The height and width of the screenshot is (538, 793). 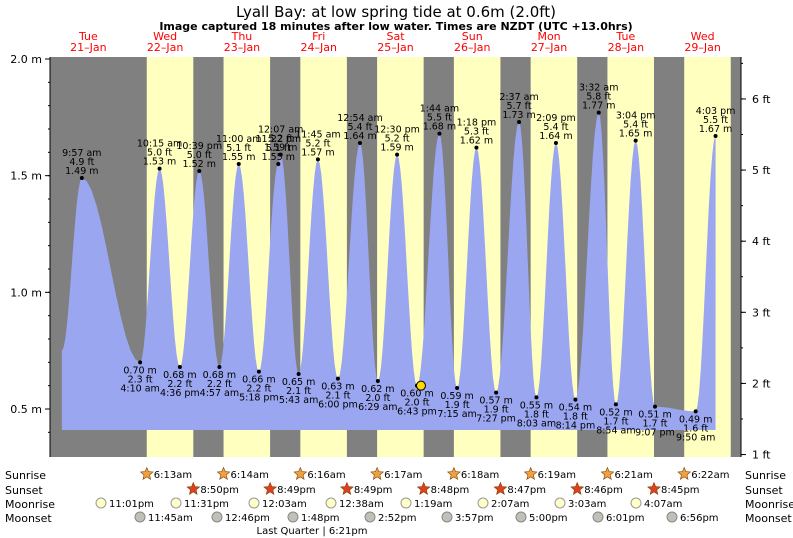 I want to click on day-name: Sun, so click(x=472, y=36).